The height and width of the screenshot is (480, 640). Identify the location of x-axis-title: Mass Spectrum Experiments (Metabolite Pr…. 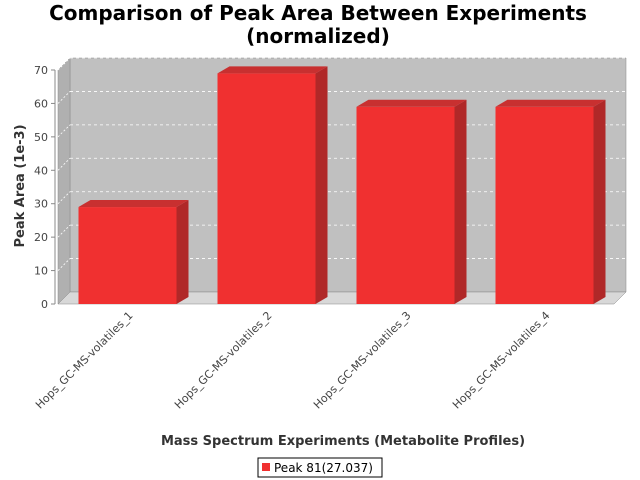
(343, 441).